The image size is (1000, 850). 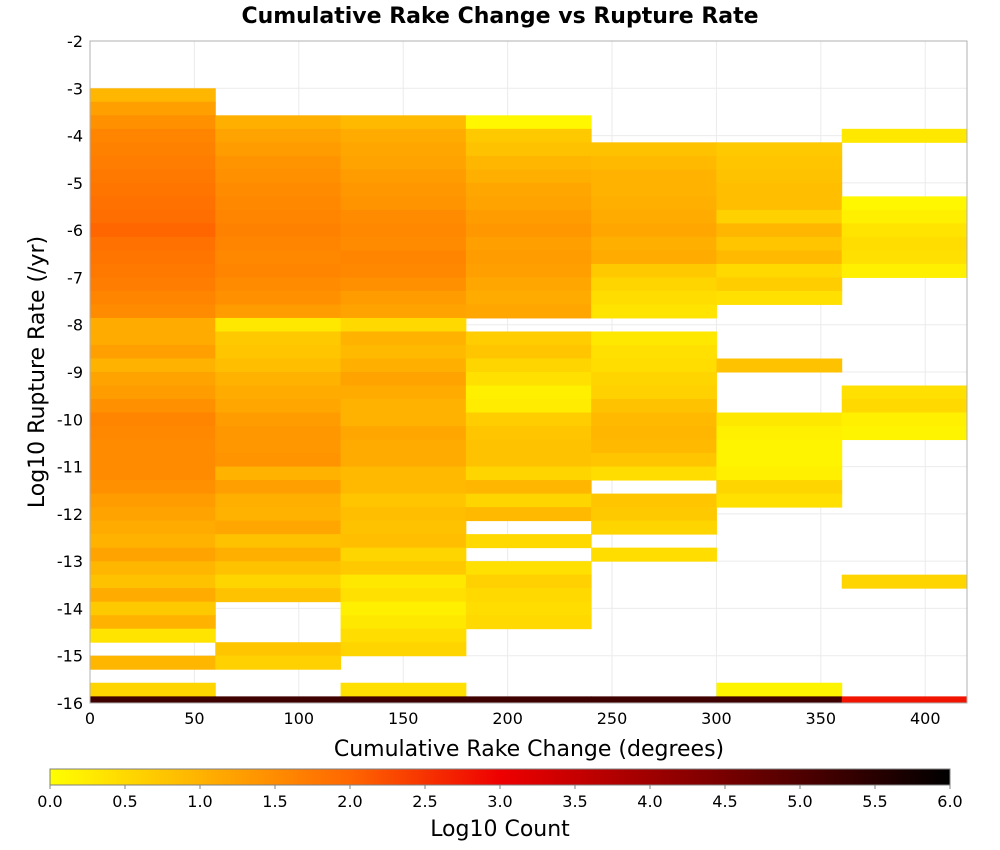 What do you see at coordinates (70, 703) in the screenshot?
I see `y-tick-label: -16` at bounding box center [70, 703].